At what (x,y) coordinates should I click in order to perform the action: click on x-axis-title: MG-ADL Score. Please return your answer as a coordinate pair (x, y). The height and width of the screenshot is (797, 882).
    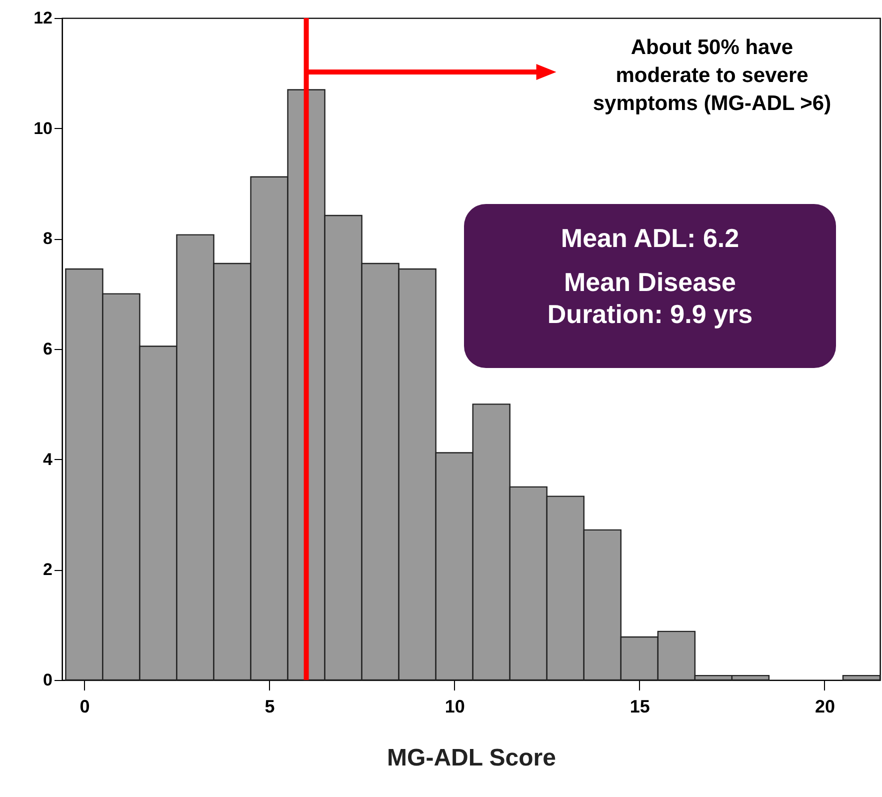
    Looking at the image, I should click on (471, 758).